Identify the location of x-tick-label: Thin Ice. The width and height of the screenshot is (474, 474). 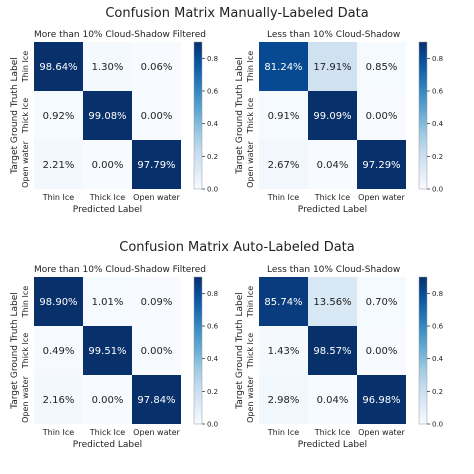
(283, 432).